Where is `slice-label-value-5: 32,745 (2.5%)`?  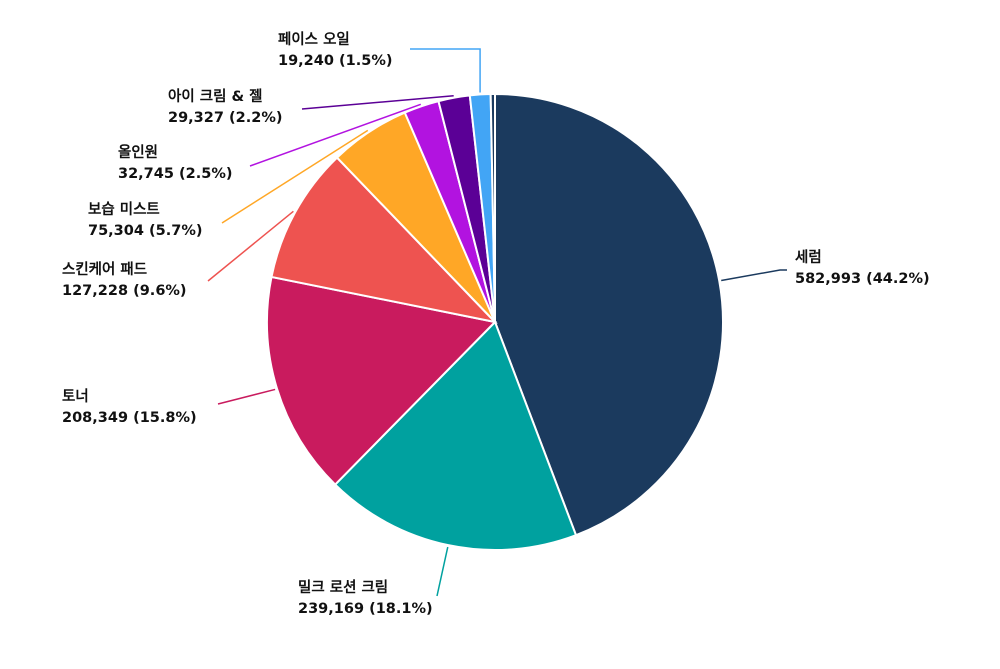 slice-label-value-5: 32,745 (2.5%) is located at coordinates (175, 174).